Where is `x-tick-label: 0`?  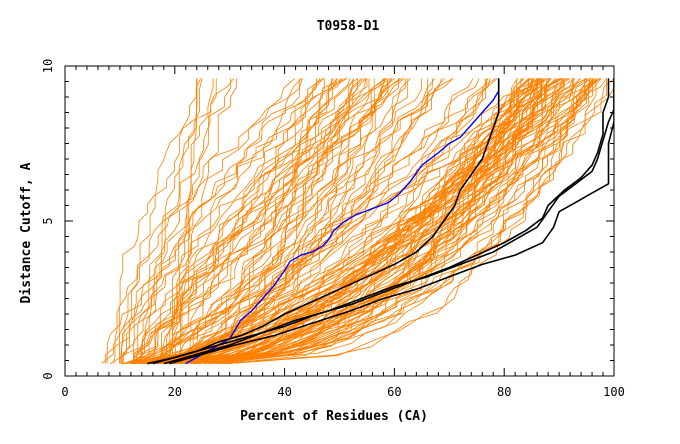 x-tick-label: 0 is located at coordinates (64, 392).